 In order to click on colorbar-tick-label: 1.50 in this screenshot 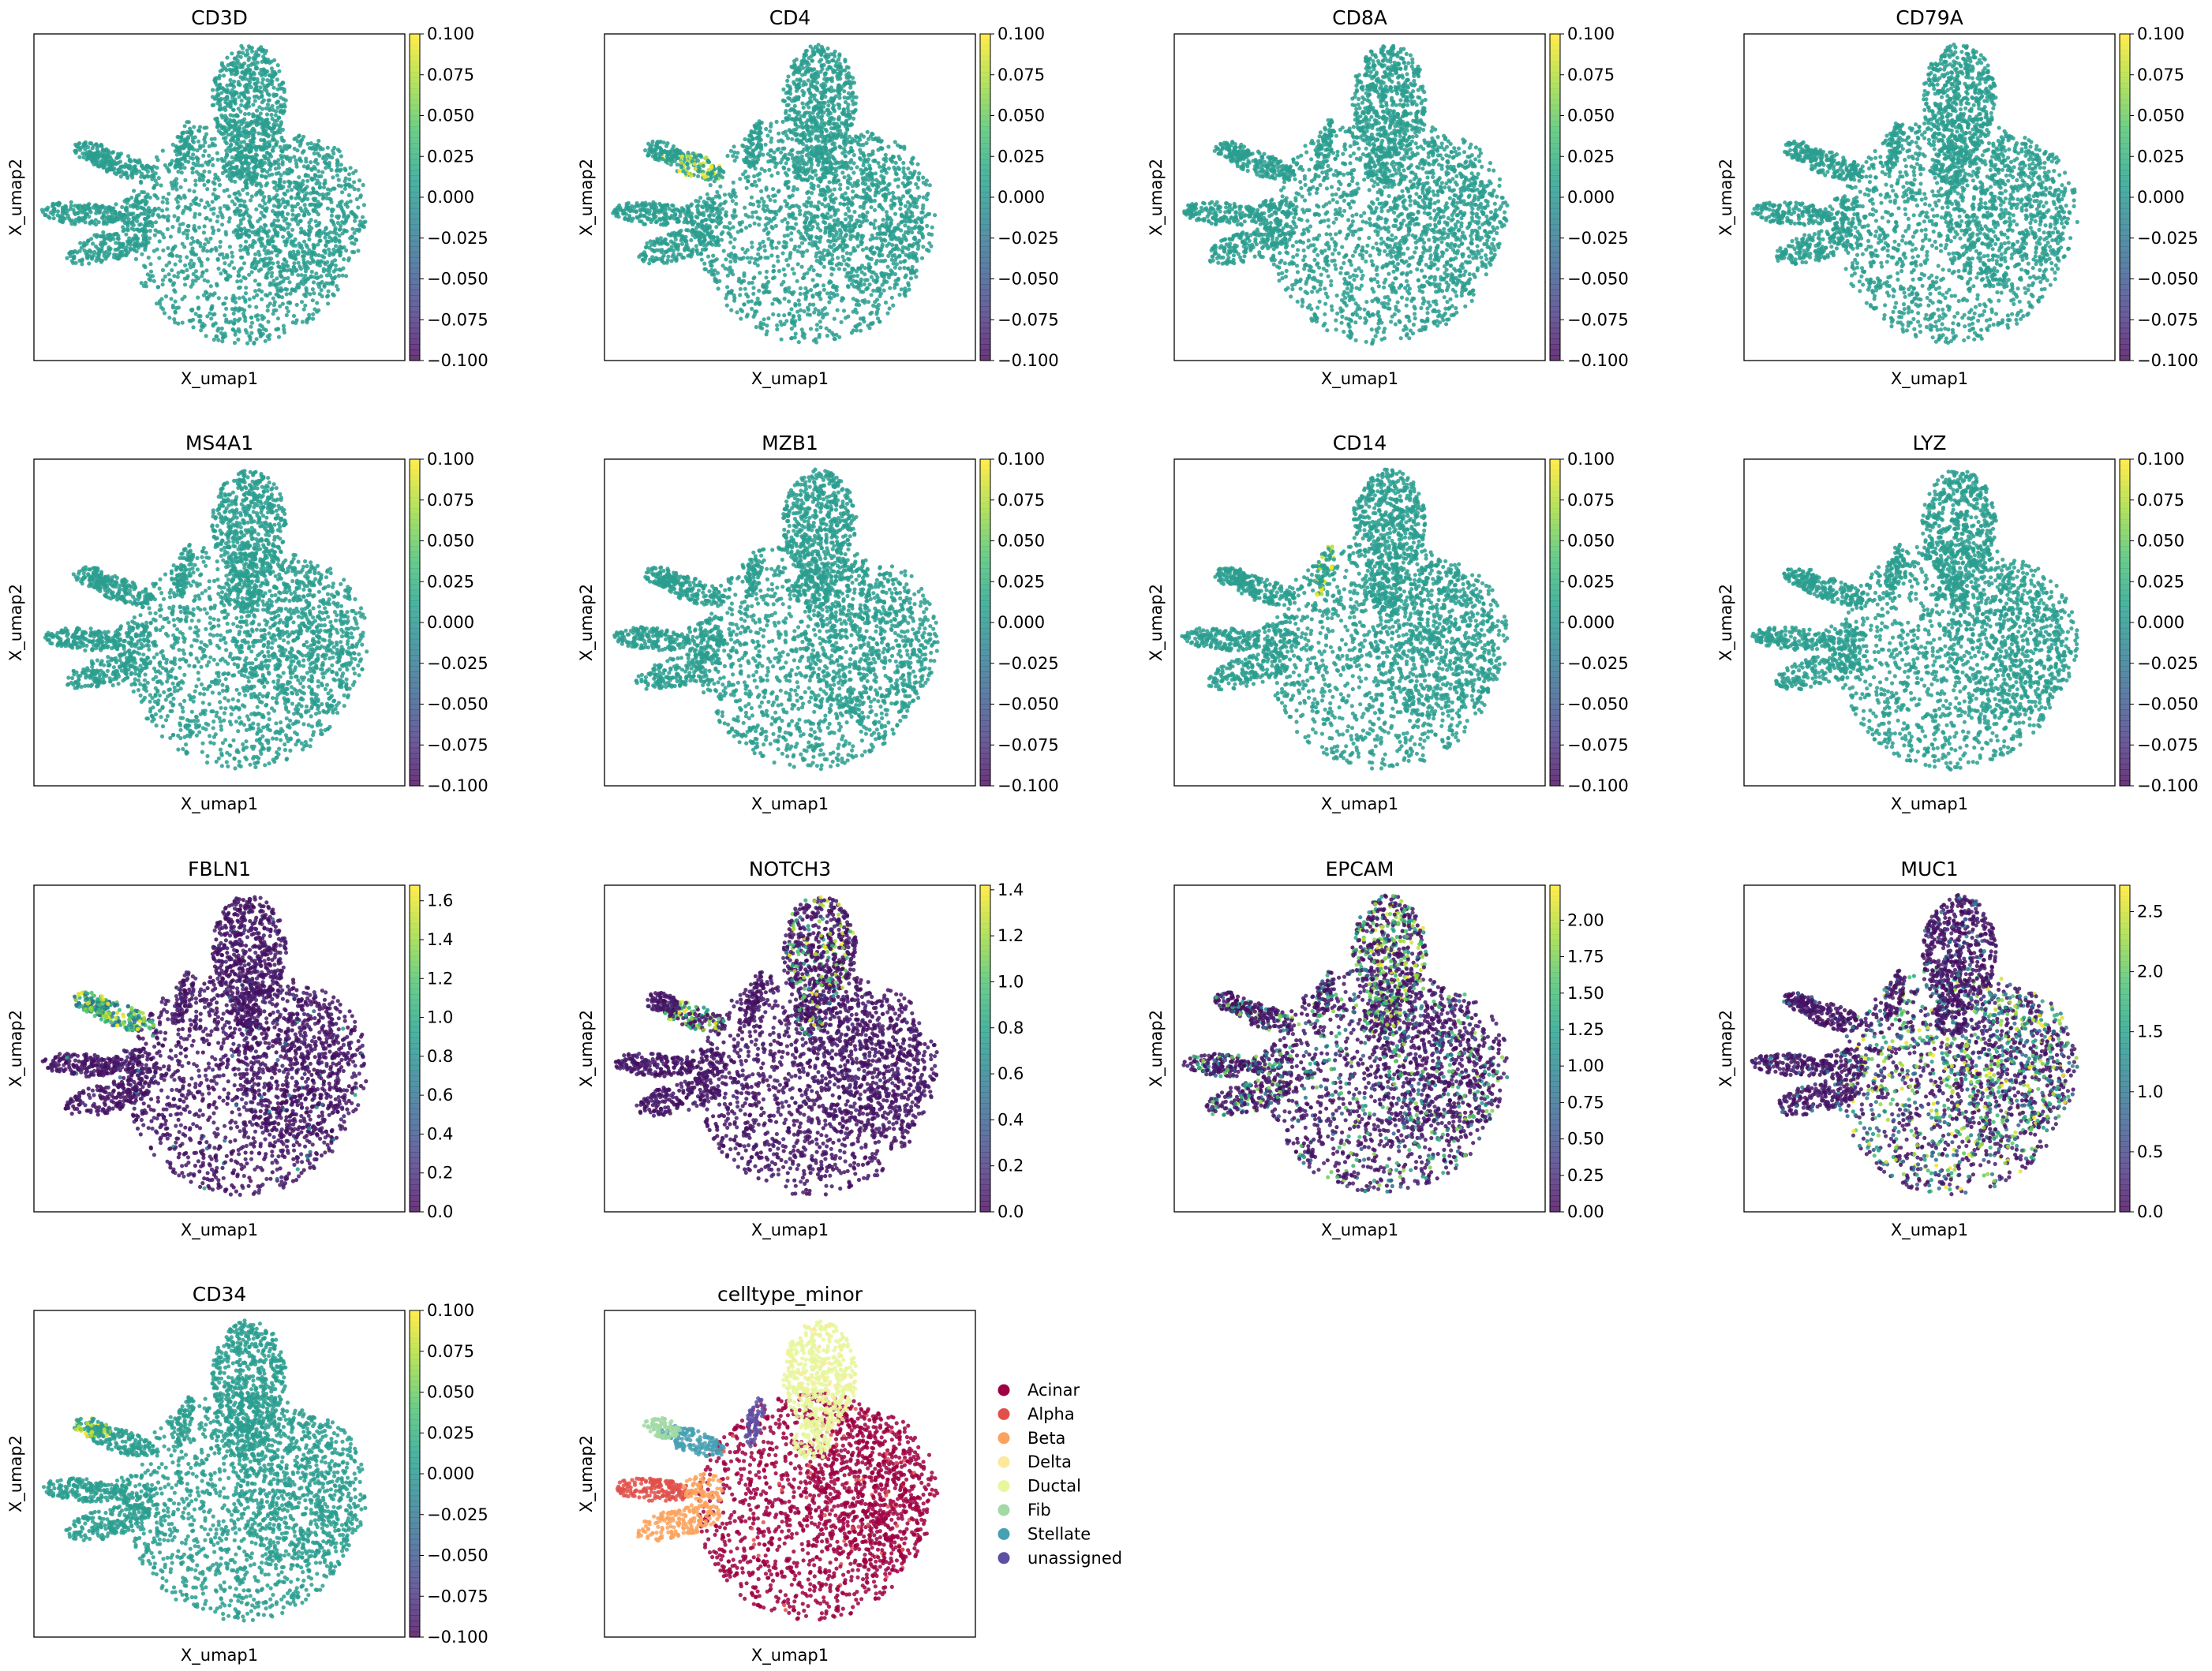, I will do `click(1585, 993)`.